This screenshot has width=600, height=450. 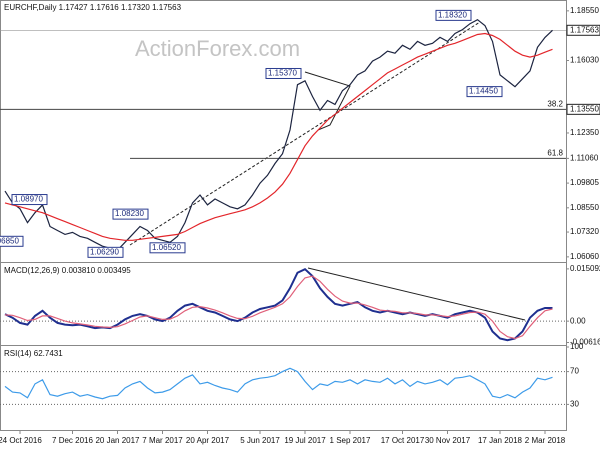 I want to click on y-tick-label: 1.16030, so click(x=584, y=60).